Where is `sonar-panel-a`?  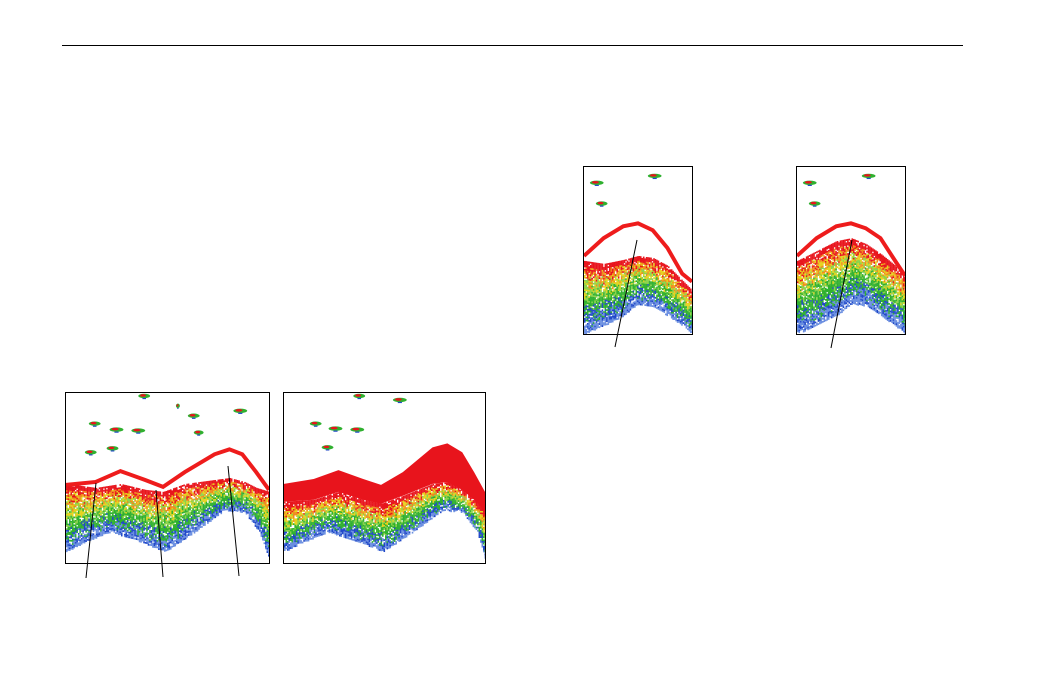
sonar-panel-a is located at coordinates (167, 478).